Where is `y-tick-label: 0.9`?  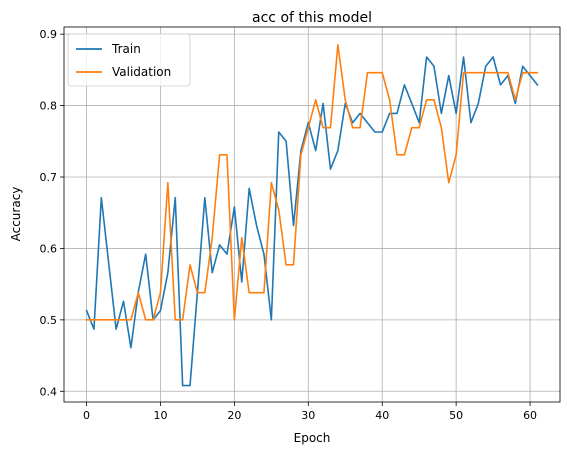
y-tick-label: 0.9 is located at coordinates (49, 34).